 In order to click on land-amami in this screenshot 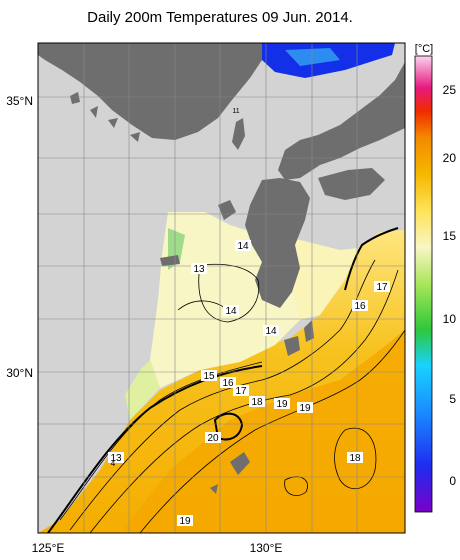, I will do `click(240, 463)`.